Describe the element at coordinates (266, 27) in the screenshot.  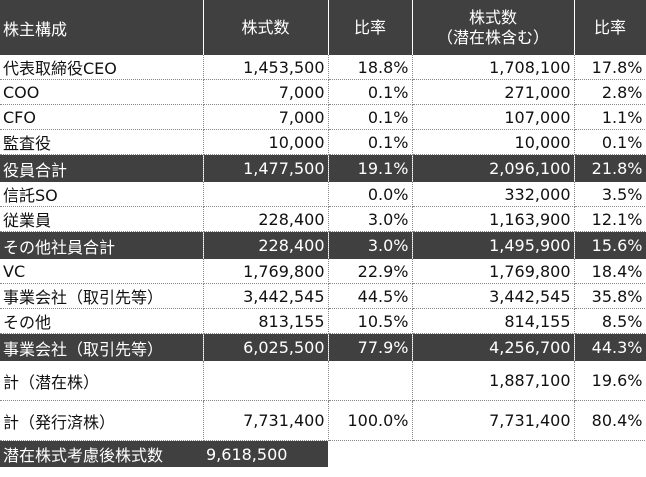
I see `header-shares: 株式数` at that location.